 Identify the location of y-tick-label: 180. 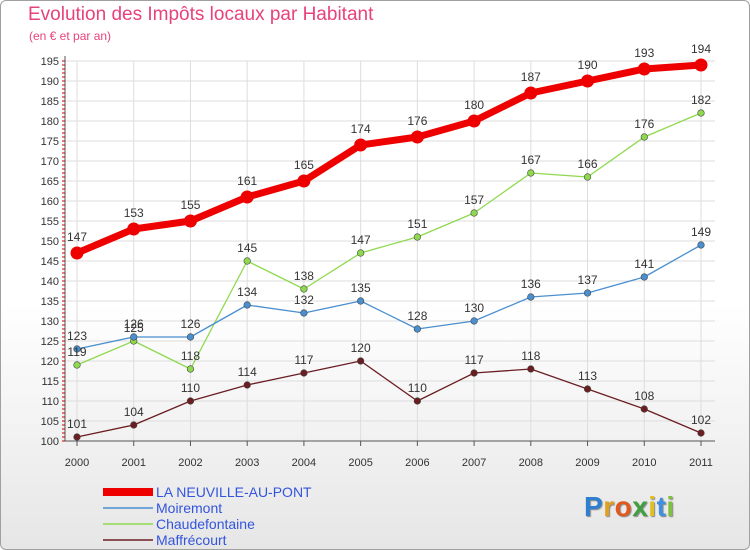
(50, 122).